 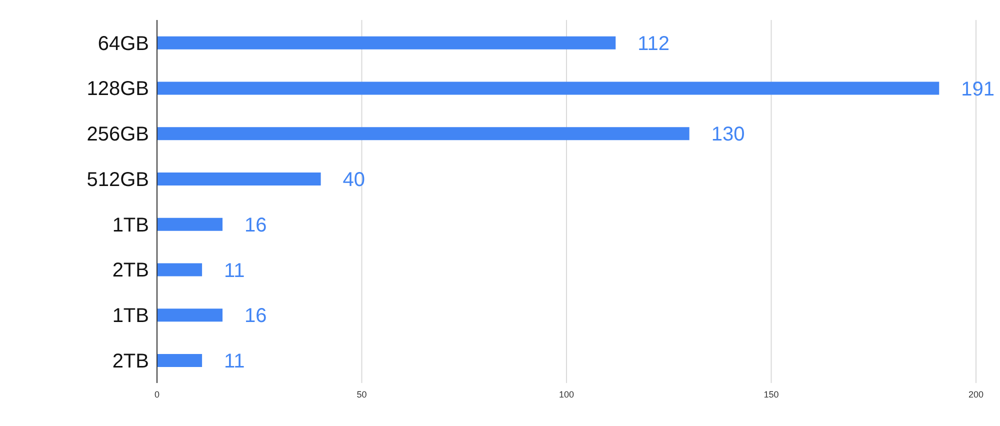 What do you see at coordinates (976, 394) in the screenshot?
I see `x-tick-label: 200` at bounding box center [976, 394].